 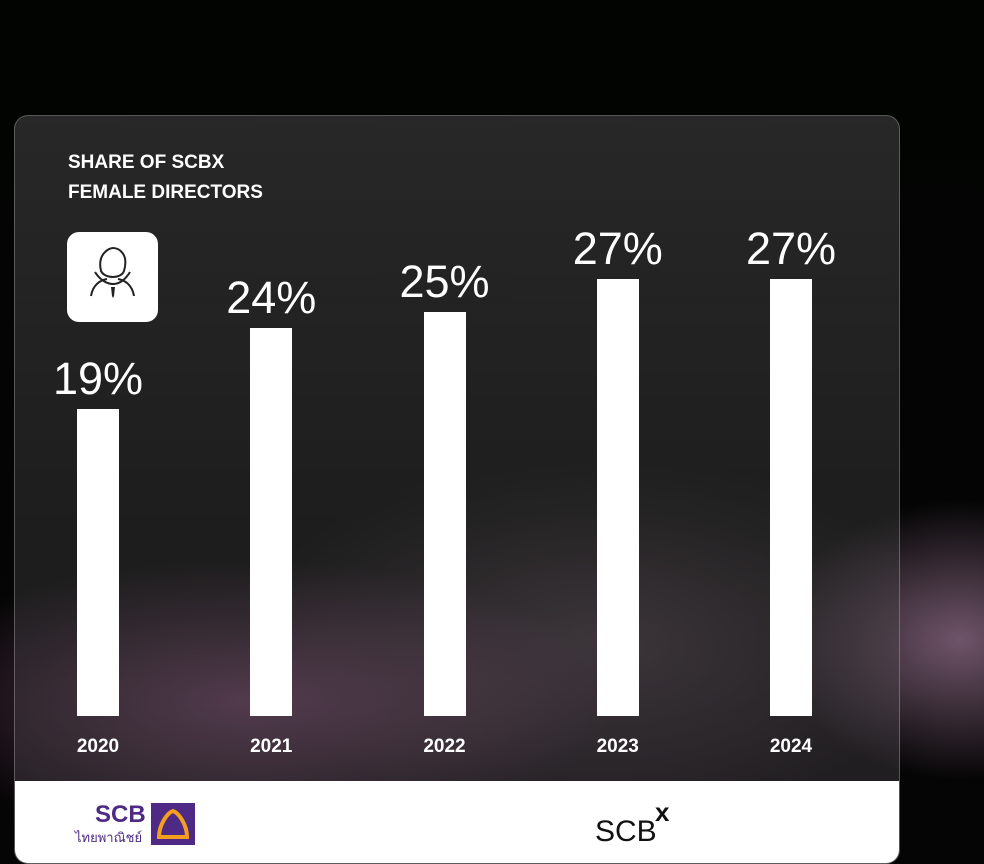 What do you see at coordinates (112, 272) in the screenshot?
I see `person-icon` at bounding box center [112, 272].